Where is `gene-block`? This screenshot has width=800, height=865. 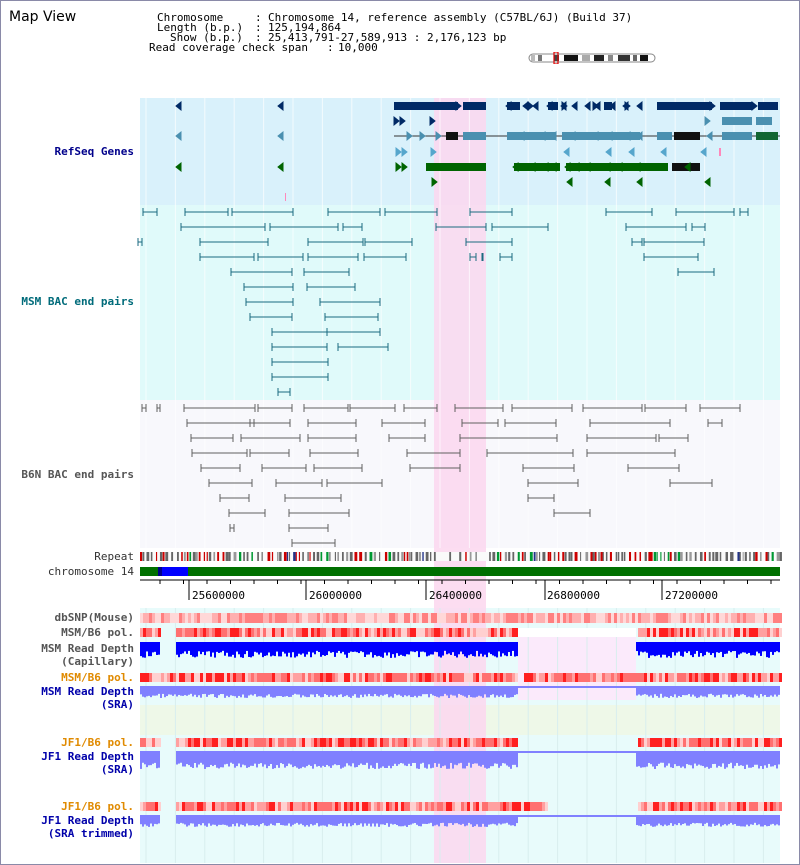 gene-block is located at coordinates (531, 136).